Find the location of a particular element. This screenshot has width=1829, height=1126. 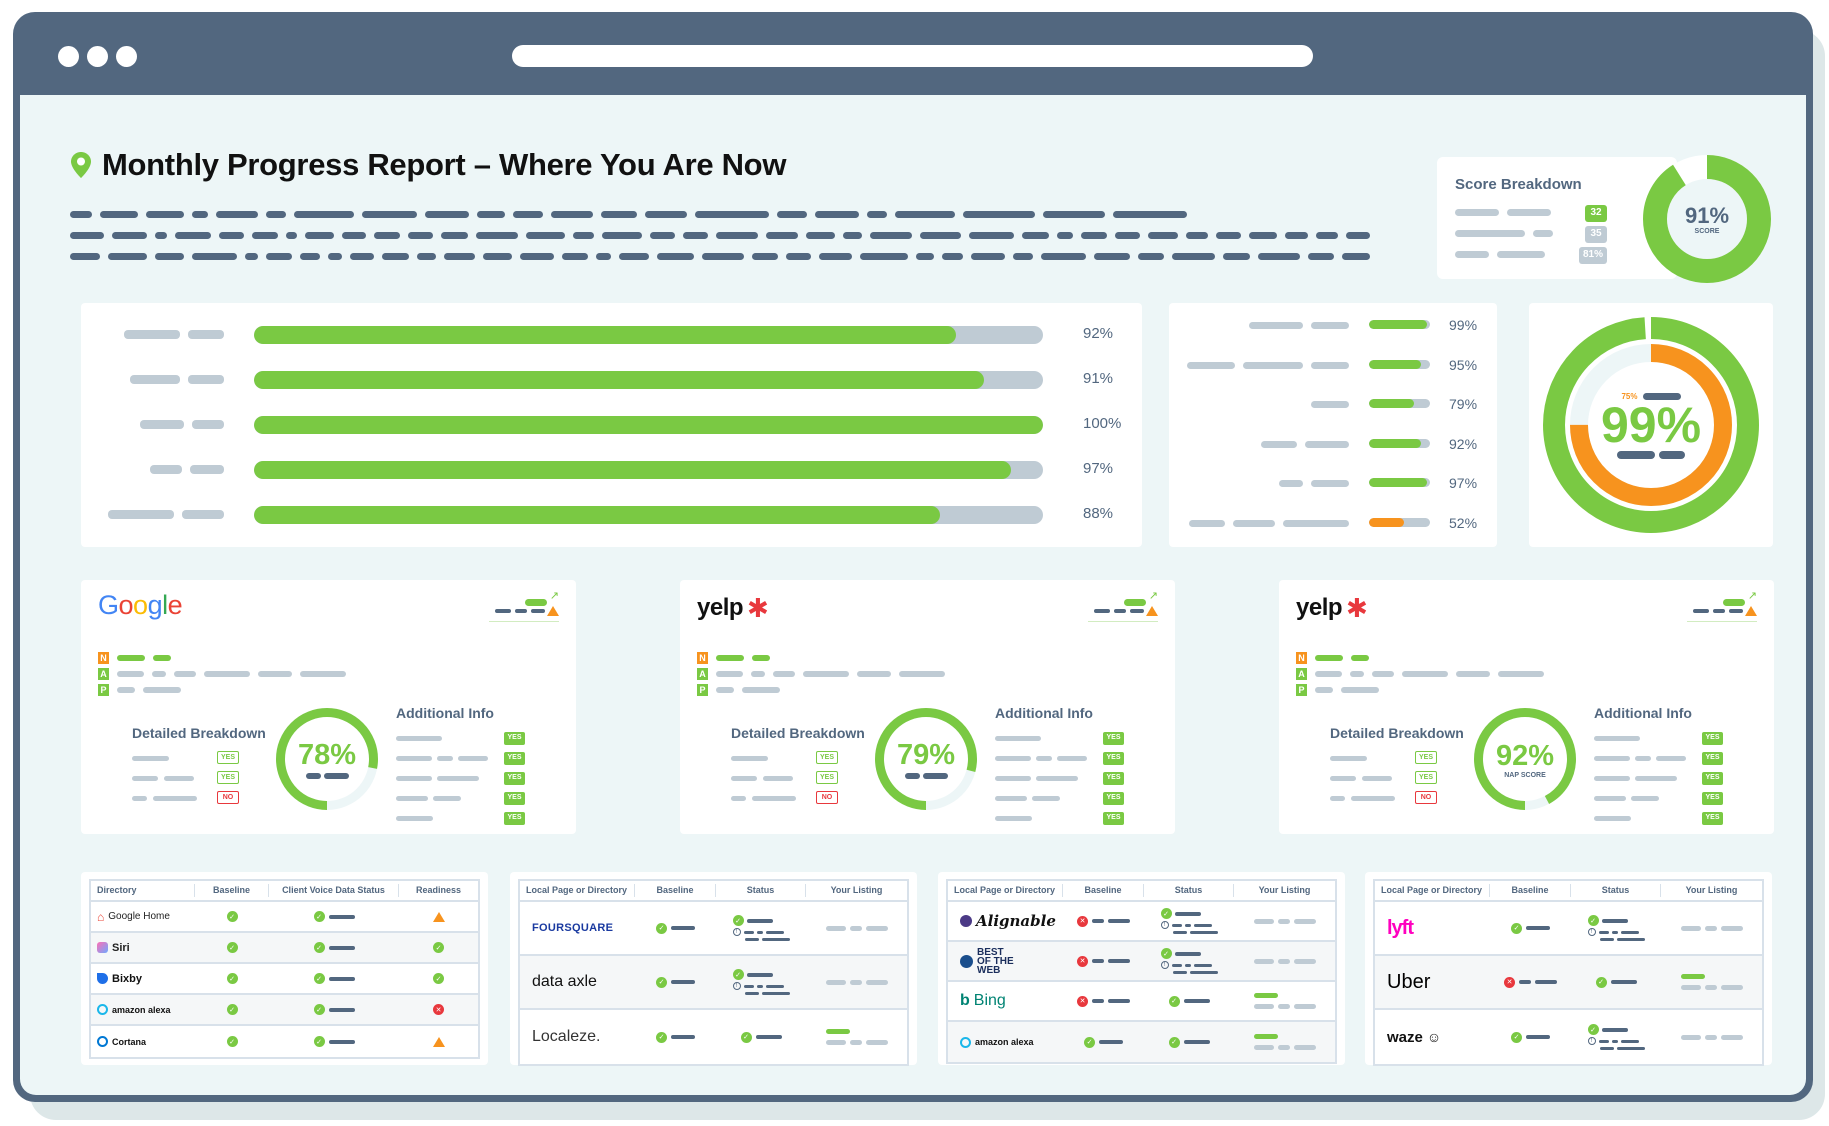

progress-fill is located at coordinates (619, 380).